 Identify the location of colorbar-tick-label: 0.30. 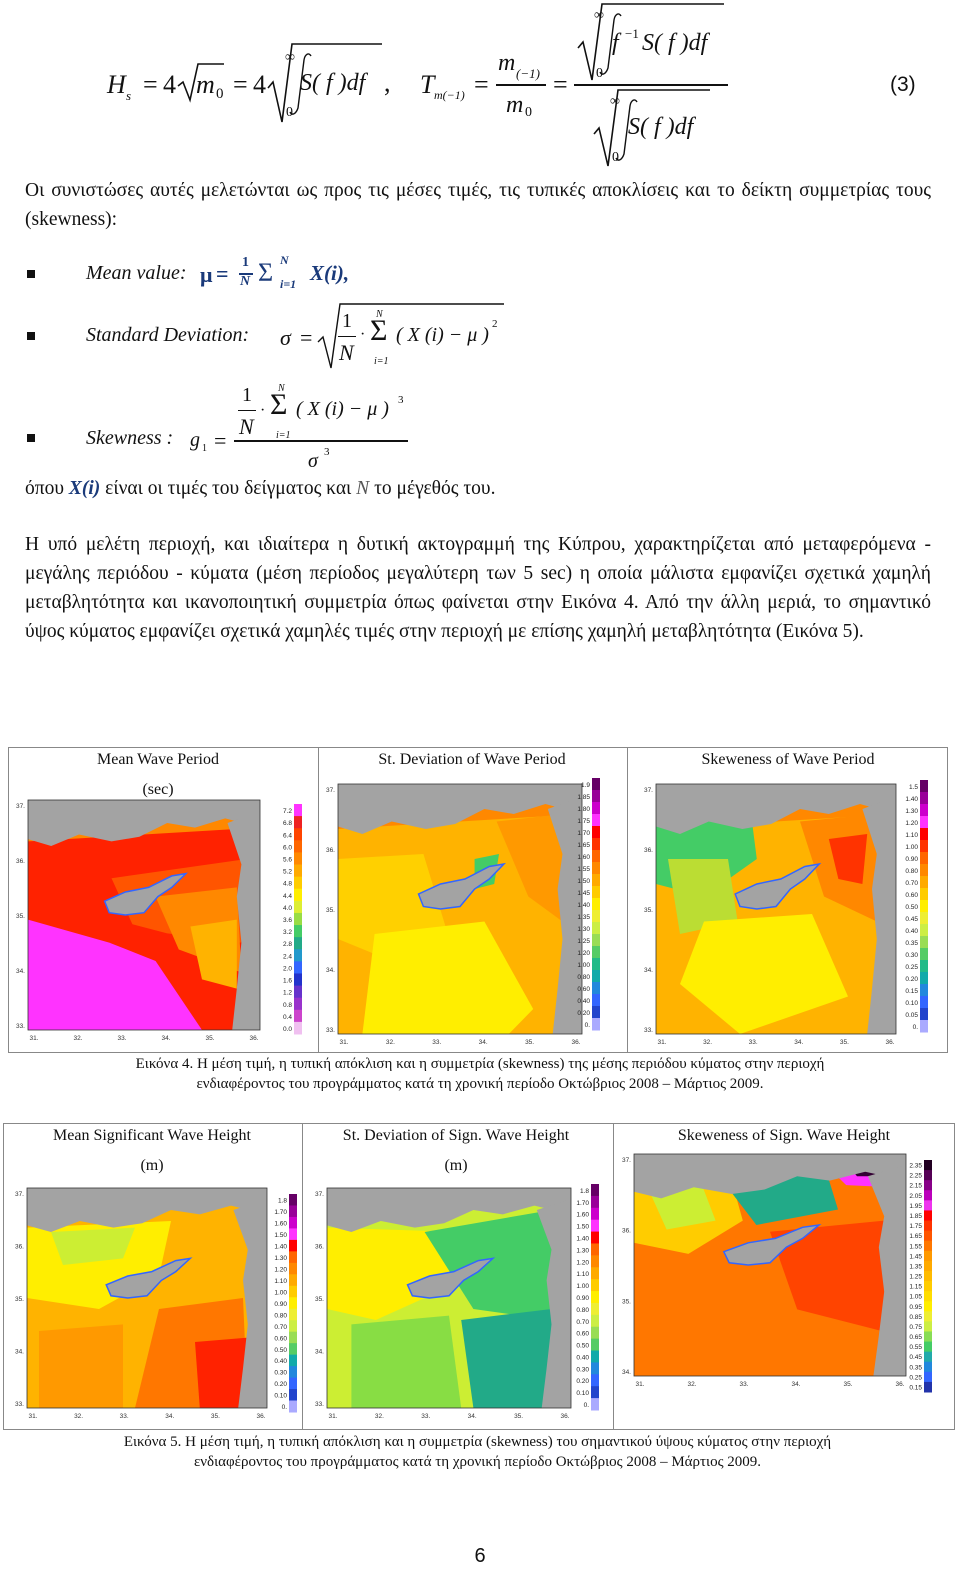
(280, 1373).